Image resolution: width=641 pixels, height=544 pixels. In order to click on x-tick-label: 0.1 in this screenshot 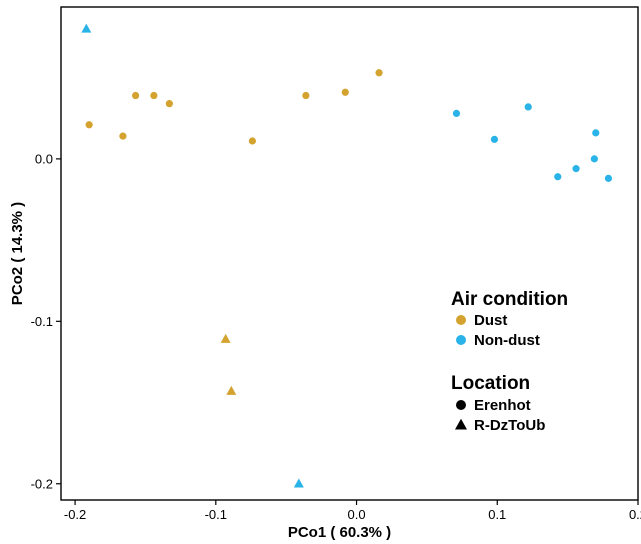, I will do `click(497, 514)`.